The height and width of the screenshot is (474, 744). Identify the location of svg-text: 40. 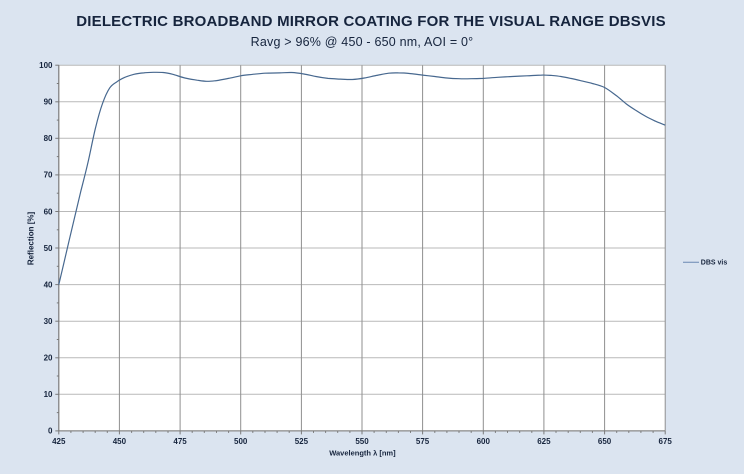
(48, 284).